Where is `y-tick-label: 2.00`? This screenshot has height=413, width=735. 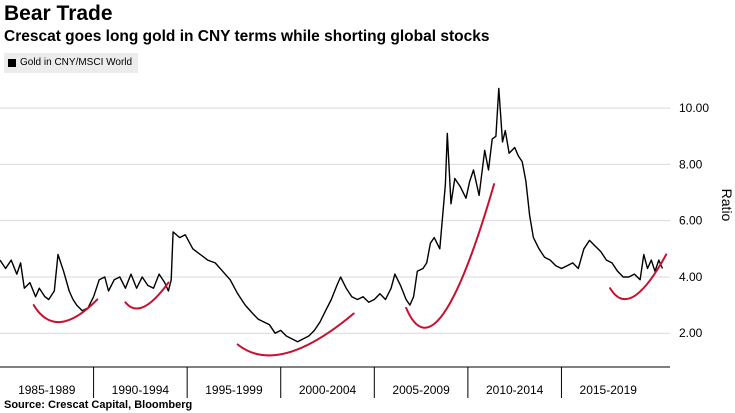 y-tick-label: 2.00 is located at coordinates (691, 333).